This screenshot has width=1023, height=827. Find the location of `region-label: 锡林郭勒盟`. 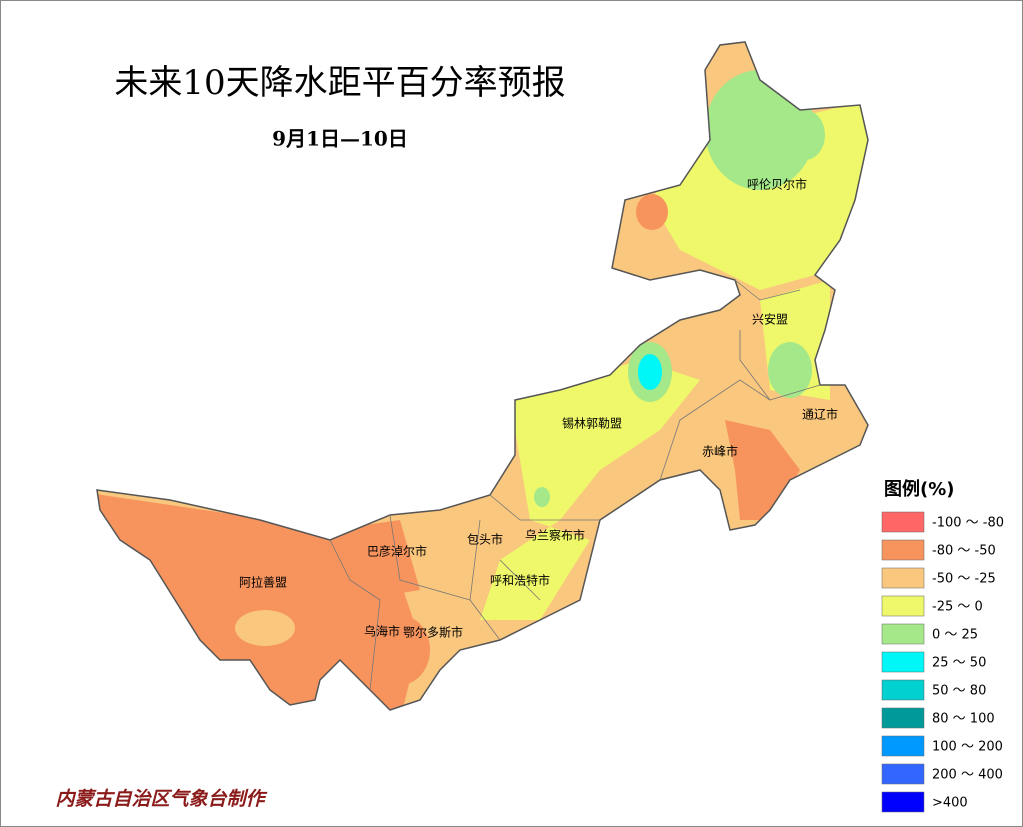

region-label: 锡林郭勒盟 is located at coordinates (592, 423).